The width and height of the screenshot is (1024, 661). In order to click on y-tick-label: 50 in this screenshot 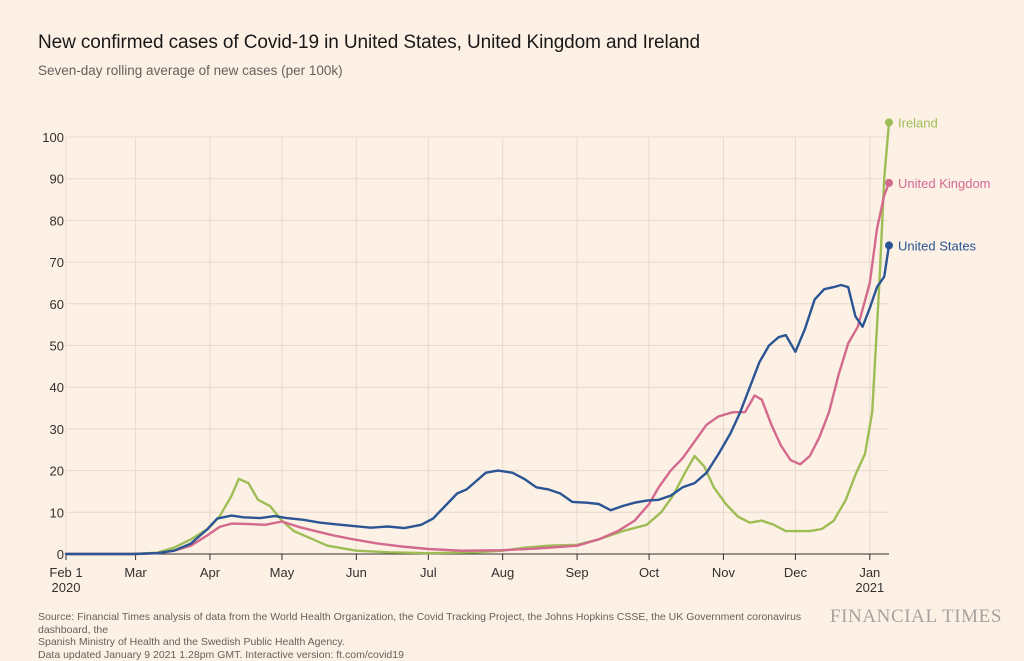, I will do `click(57, 346)`.